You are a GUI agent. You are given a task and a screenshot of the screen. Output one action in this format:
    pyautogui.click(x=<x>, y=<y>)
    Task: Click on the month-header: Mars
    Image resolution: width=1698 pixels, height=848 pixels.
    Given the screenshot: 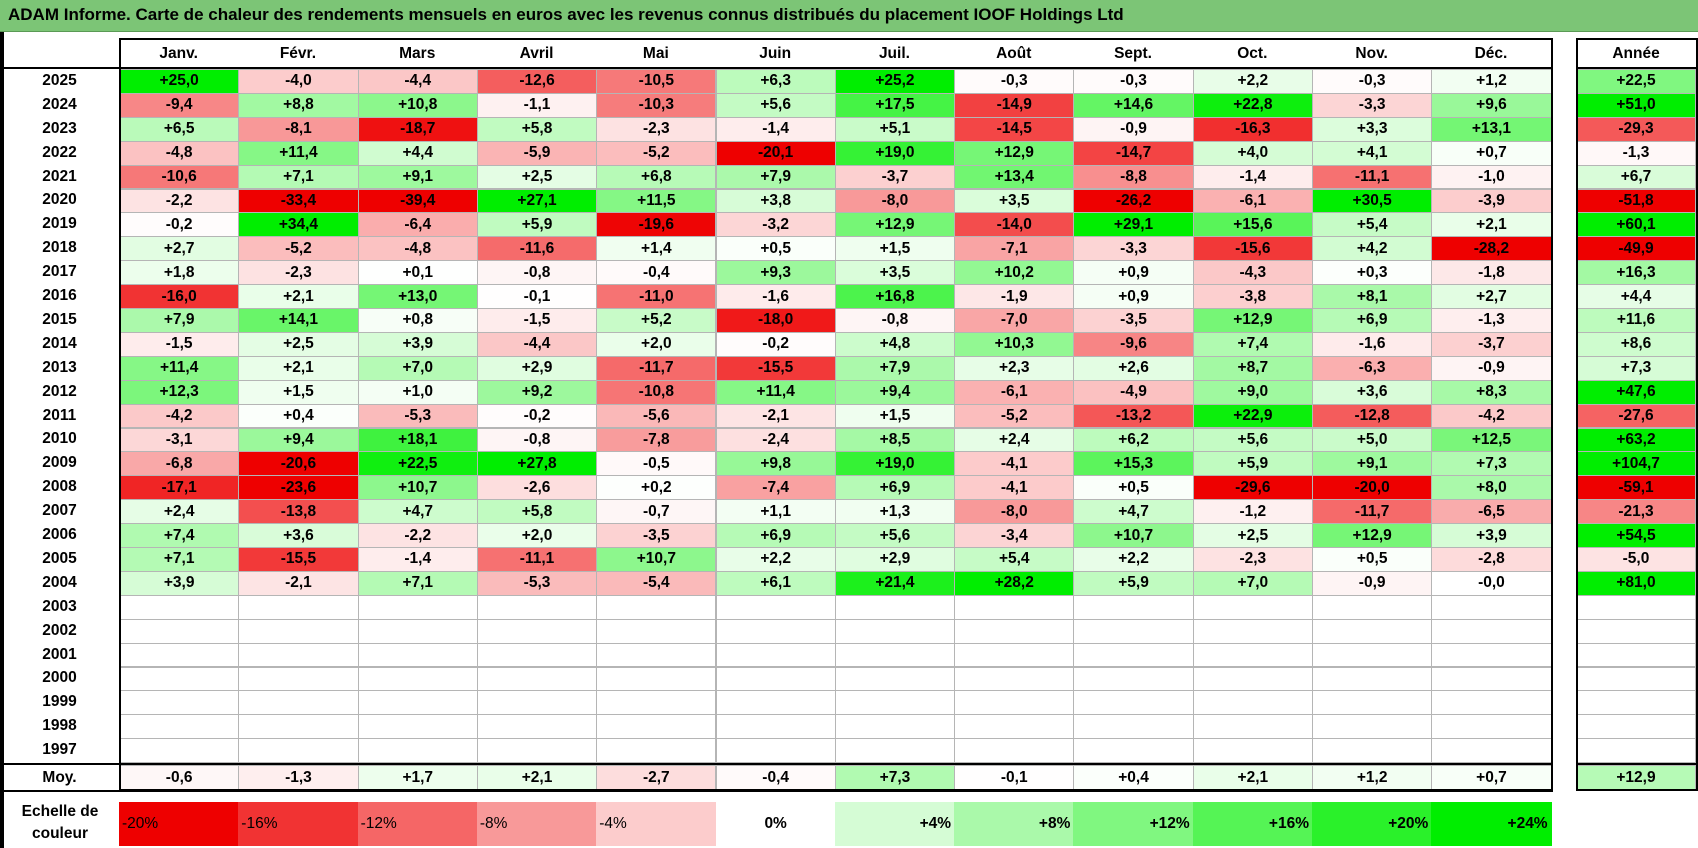 What is the action you would take?
    pyautogui.click(x=417, y=53)
    